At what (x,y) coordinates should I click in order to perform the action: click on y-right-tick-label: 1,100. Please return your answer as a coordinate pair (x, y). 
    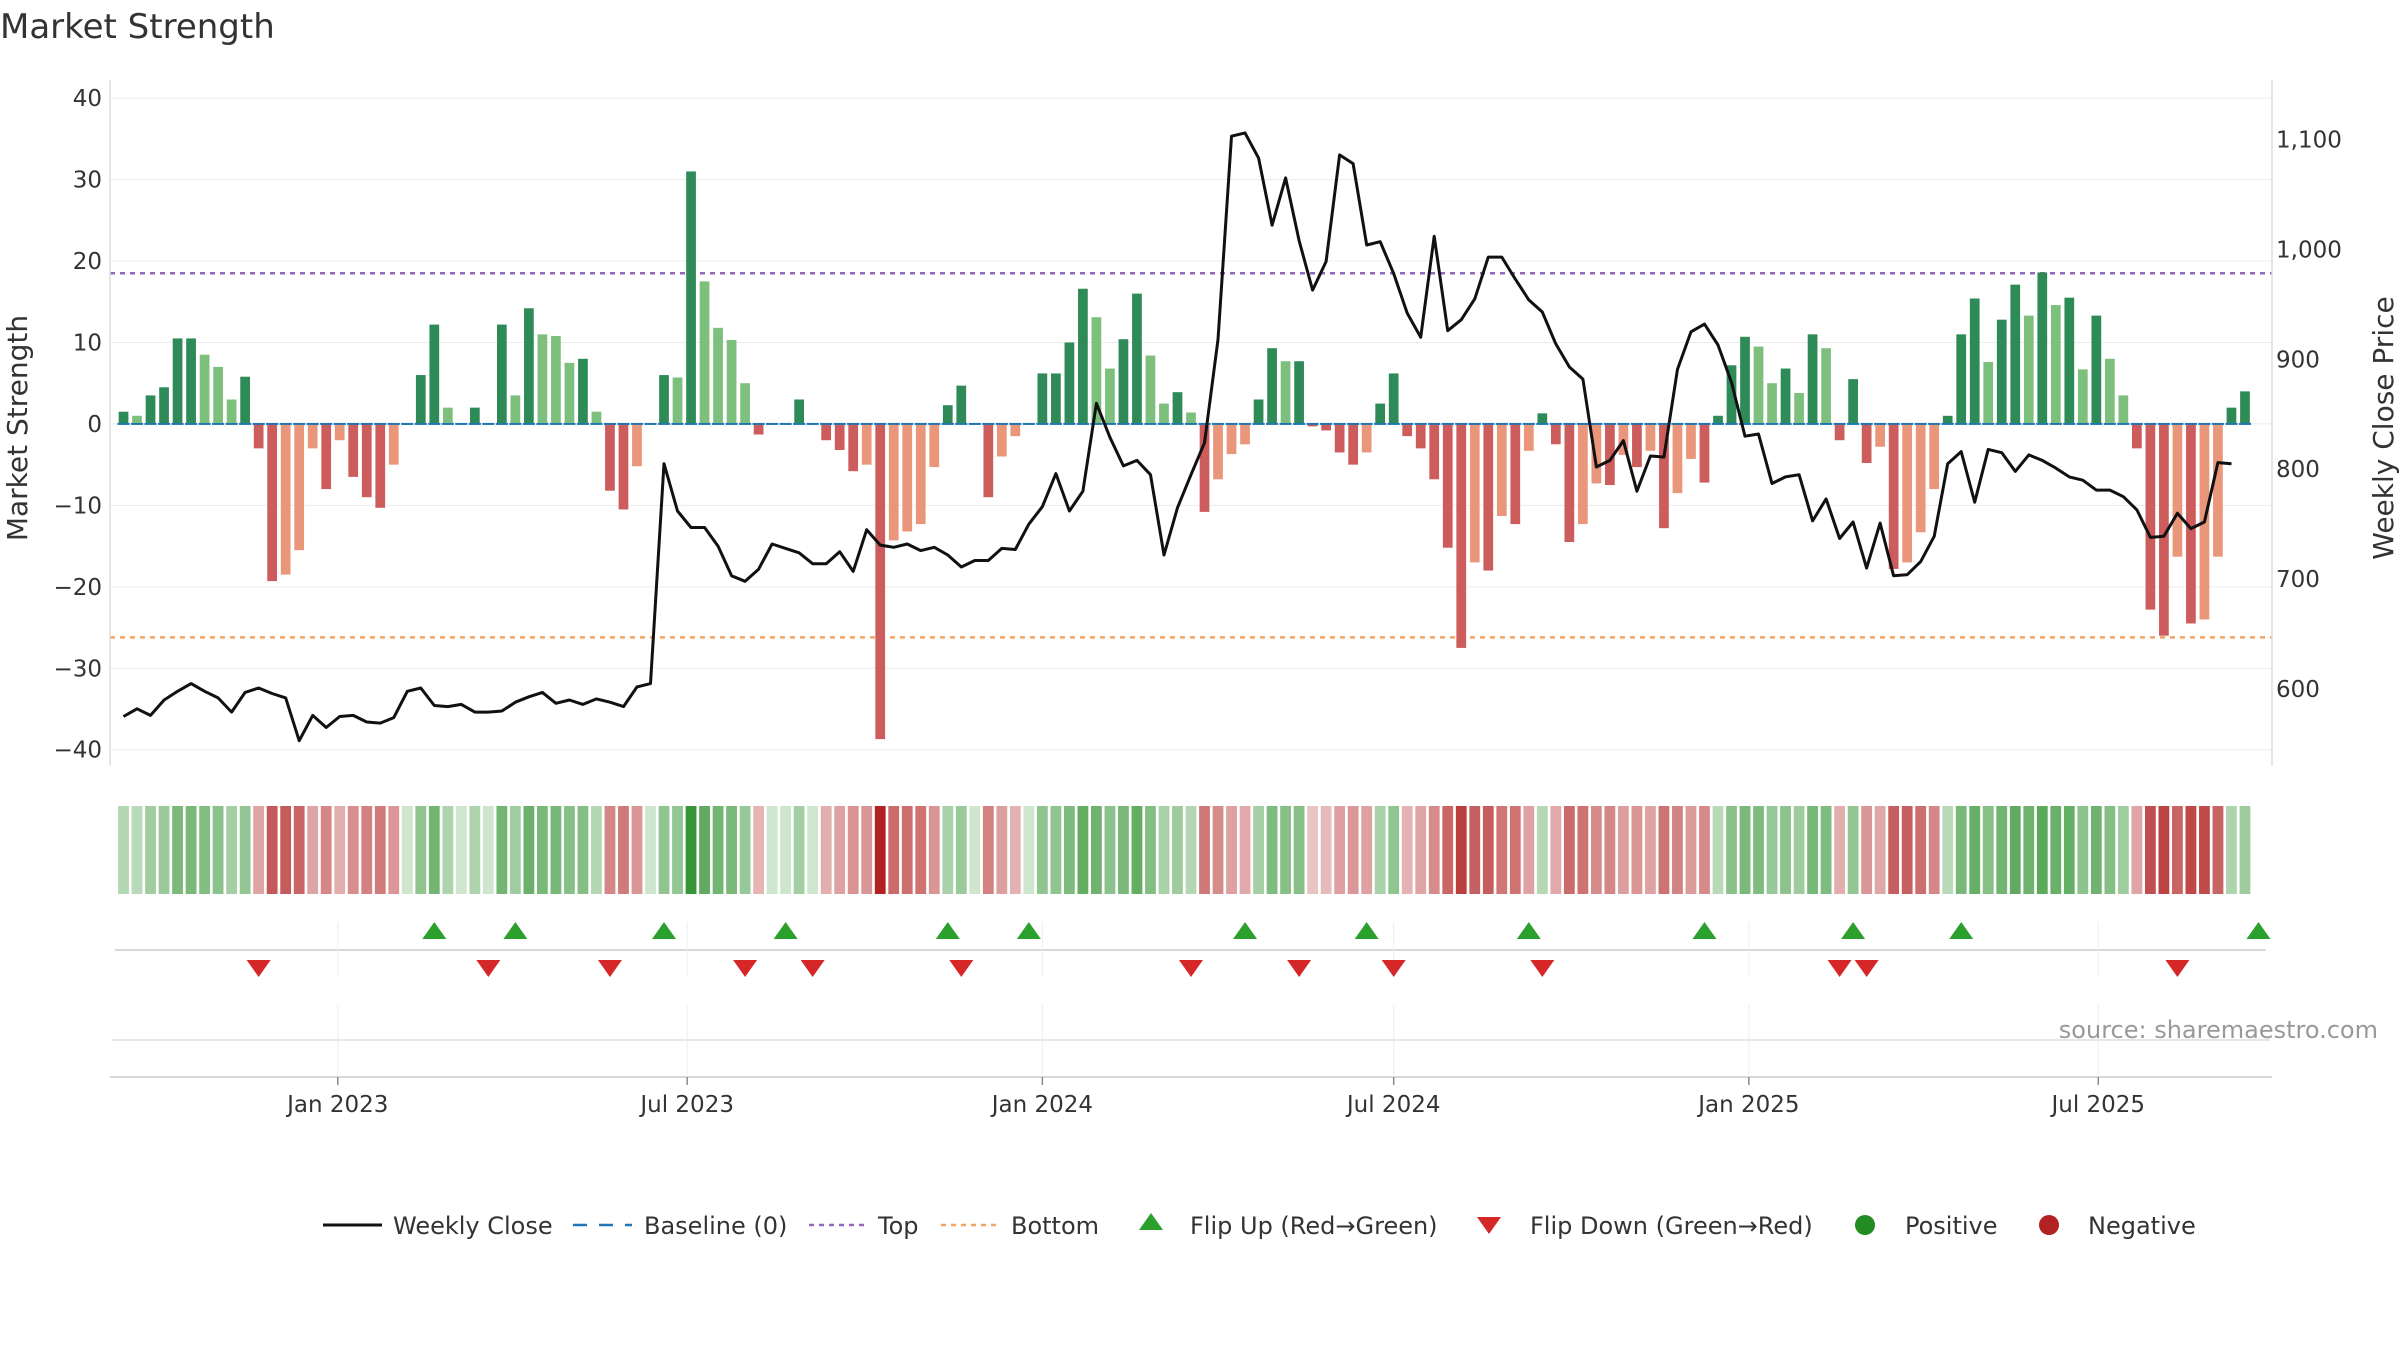
    Looking at the image, I should click on (2309, 140).